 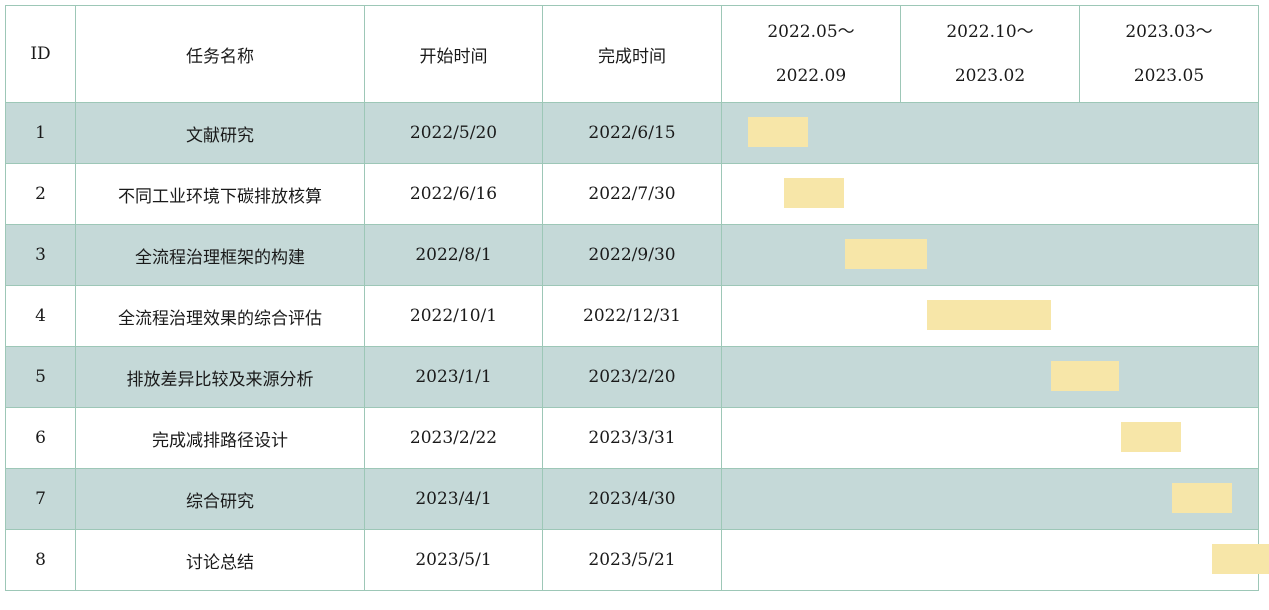 I want to click on header-id: ID, so click(x=40, y=54).